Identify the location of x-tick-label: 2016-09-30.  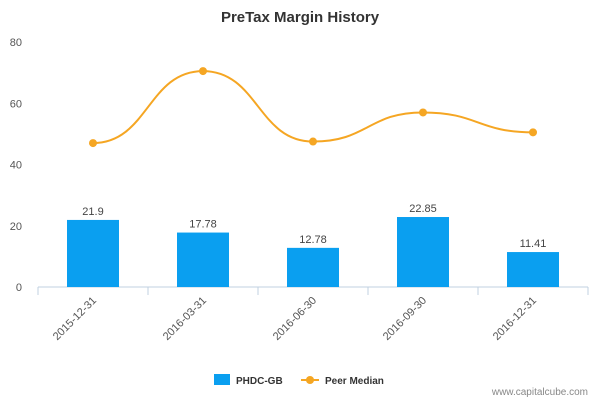
(405, 319).